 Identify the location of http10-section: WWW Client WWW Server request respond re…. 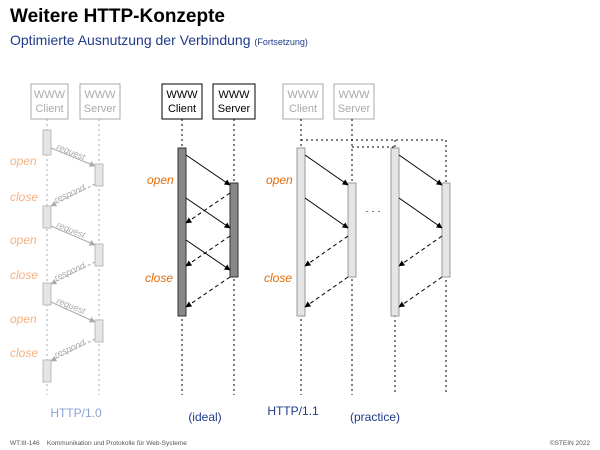
(65, 251).